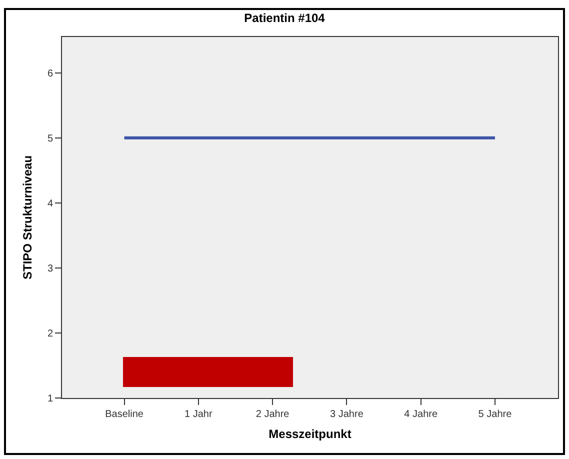 The width and height of the screenshot is (569, 459). What do you see at coordinates (347, 414) in the screenshot?
I see `x-tick-label: 3 Jahre` at bounding box center [347, 414].